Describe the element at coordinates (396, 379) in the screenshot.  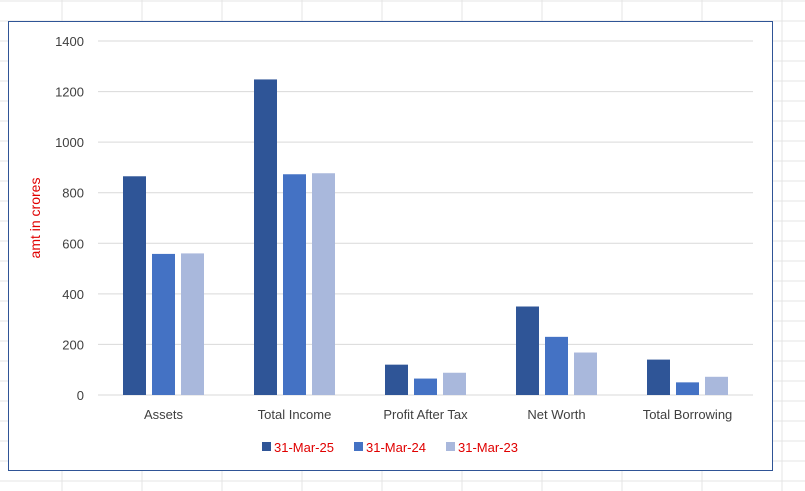
I see `bar-31-Mar-25-profit-after-tax` at that location.